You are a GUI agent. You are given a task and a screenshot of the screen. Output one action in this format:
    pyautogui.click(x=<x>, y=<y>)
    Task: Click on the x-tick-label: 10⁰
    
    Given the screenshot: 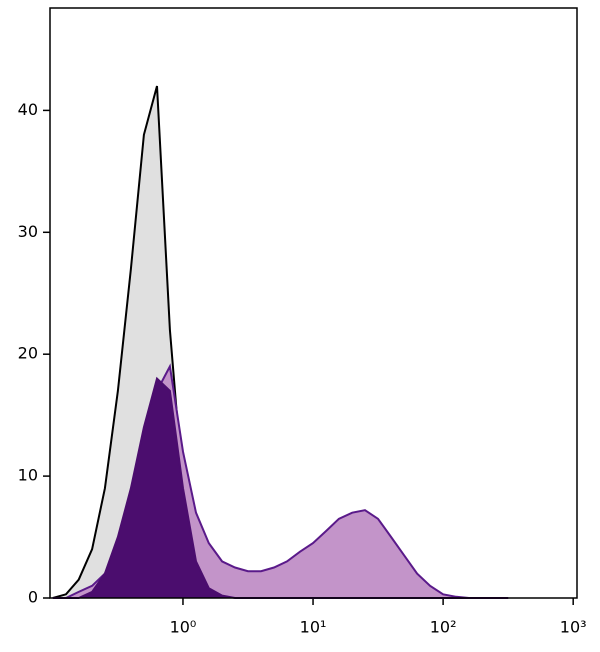 What is the action you would take?
    pyautogui.click(x=183, y=627)
    